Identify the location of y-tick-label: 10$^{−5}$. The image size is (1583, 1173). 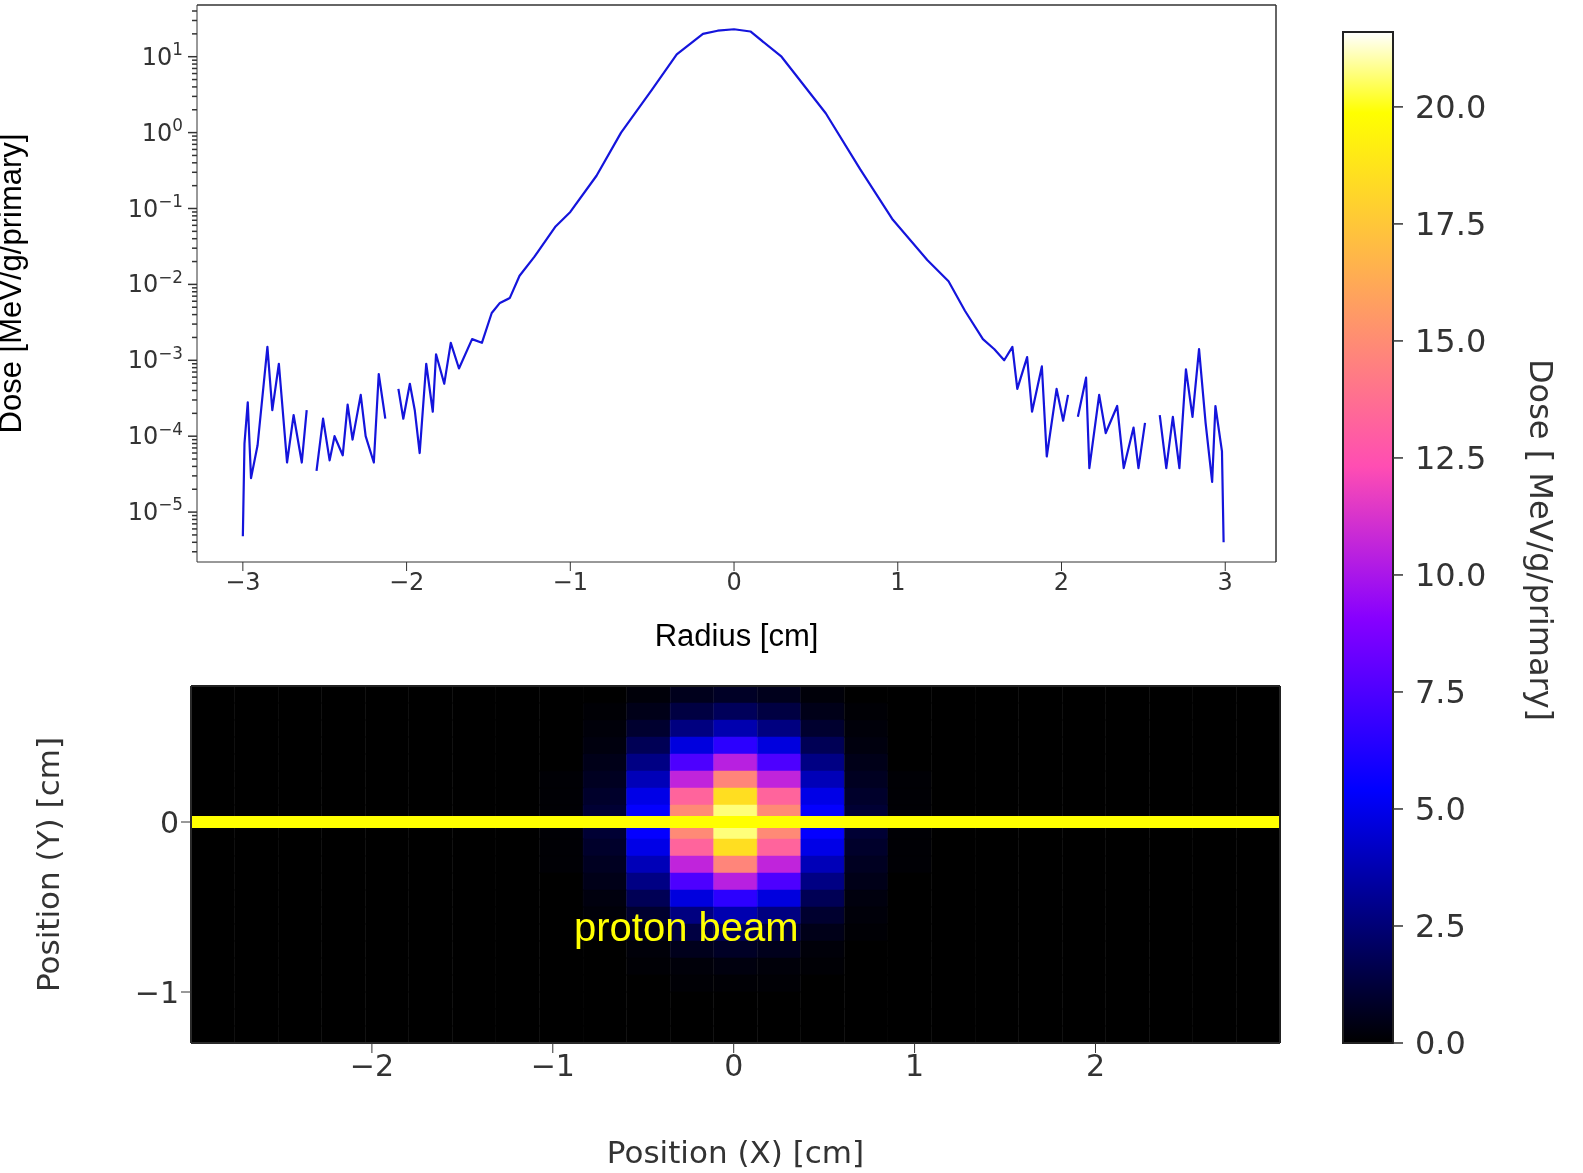
(155, 510).